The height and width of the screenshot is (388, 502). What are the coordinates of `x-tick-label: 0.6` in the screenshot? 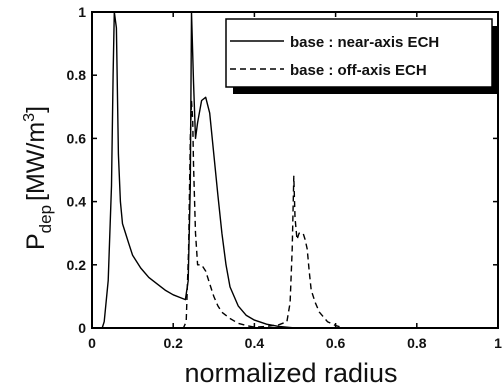 It's located at (336, 343).